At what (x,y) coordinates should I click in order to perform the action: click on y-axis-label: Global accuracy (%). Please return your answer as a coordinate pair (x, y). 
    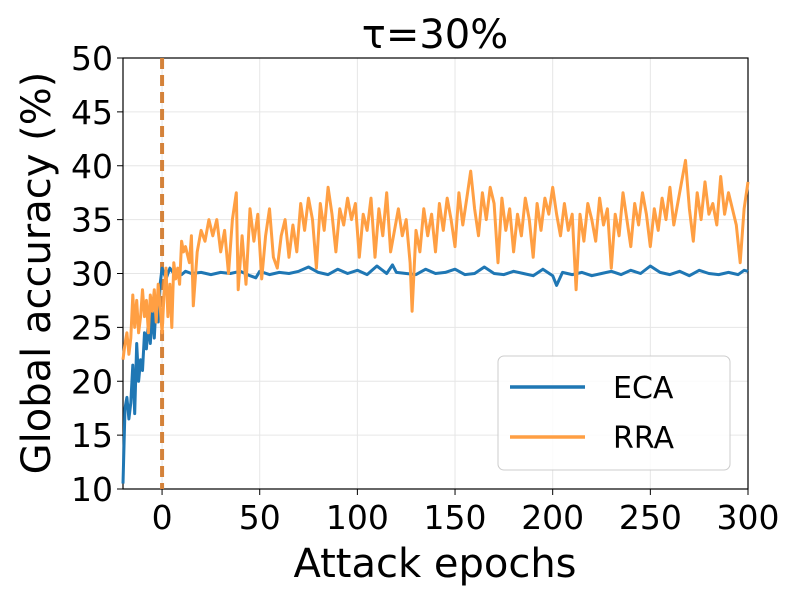
    Looking at the image, I should click on (37, 273).